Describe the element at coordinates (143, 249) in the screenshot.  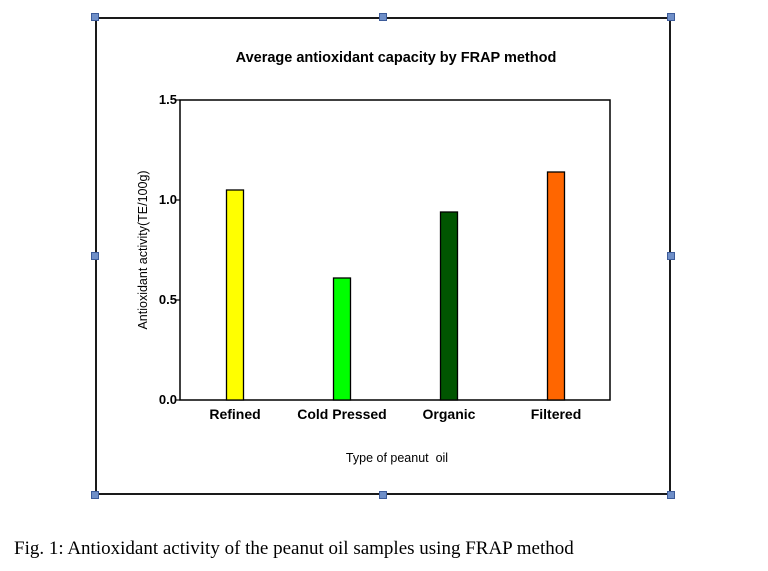
I see `y-axis-label: Antioxidant activity(TE/100g)` at that location.